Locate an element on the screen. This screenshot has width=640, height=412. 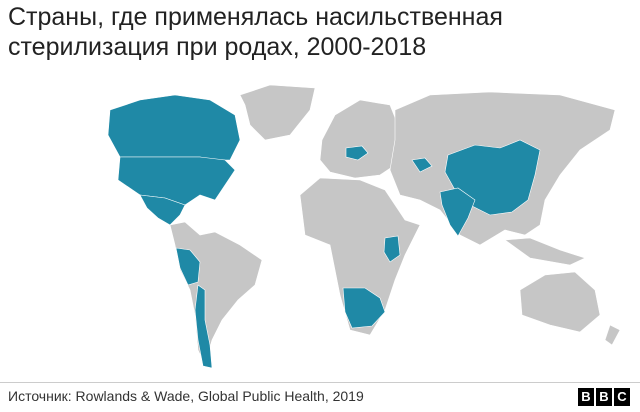
divider is located at coordinates (320, 382).